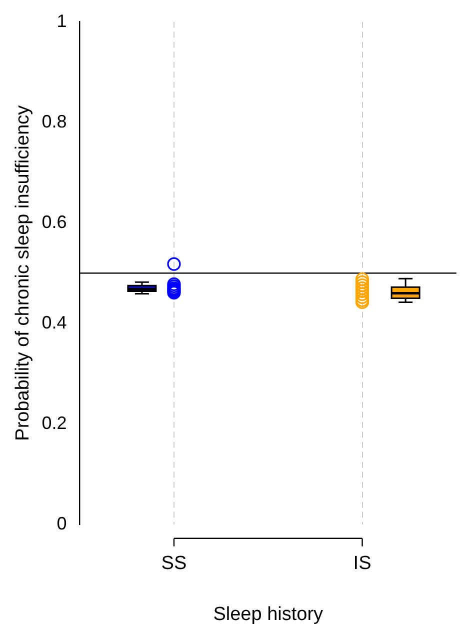 The height and width of the screenshot is (634, 464). What do you see at coordinates (54, 422) in the screenshot?
I see `y-tick-label: 0.2` at bounding box center [54, 422].